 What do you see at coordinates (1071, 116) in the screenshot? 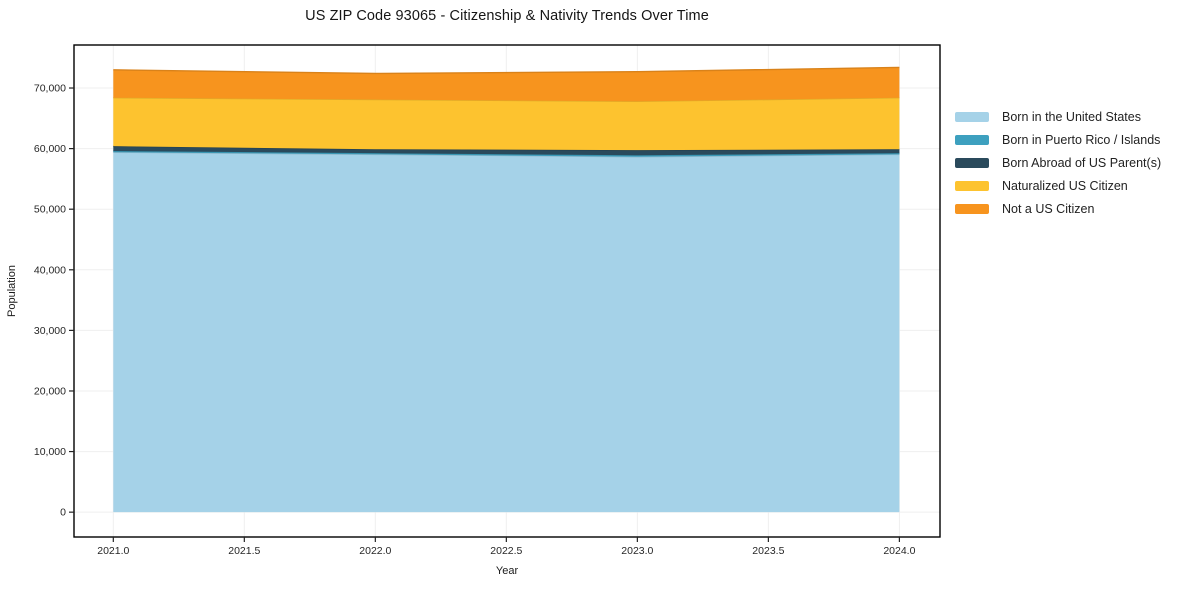
I see `legend-label-born-us: Born in the United States` at bounding box center [1071, 116].